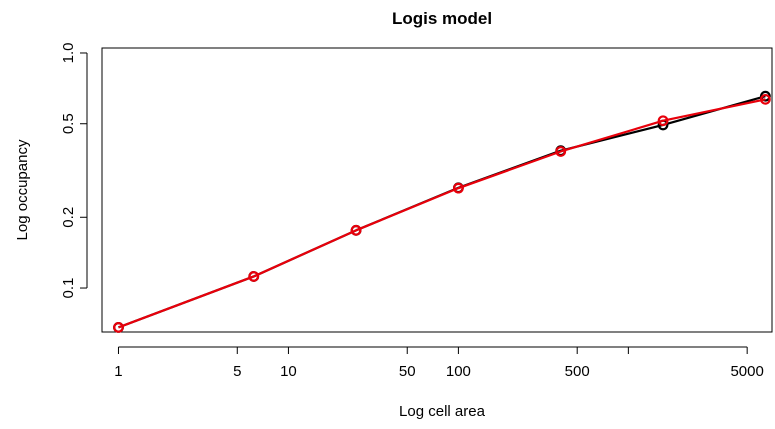  Describe the element at coordinates (746, 371) in the screenshot. I see `x-tick-label: 5000` at that location.